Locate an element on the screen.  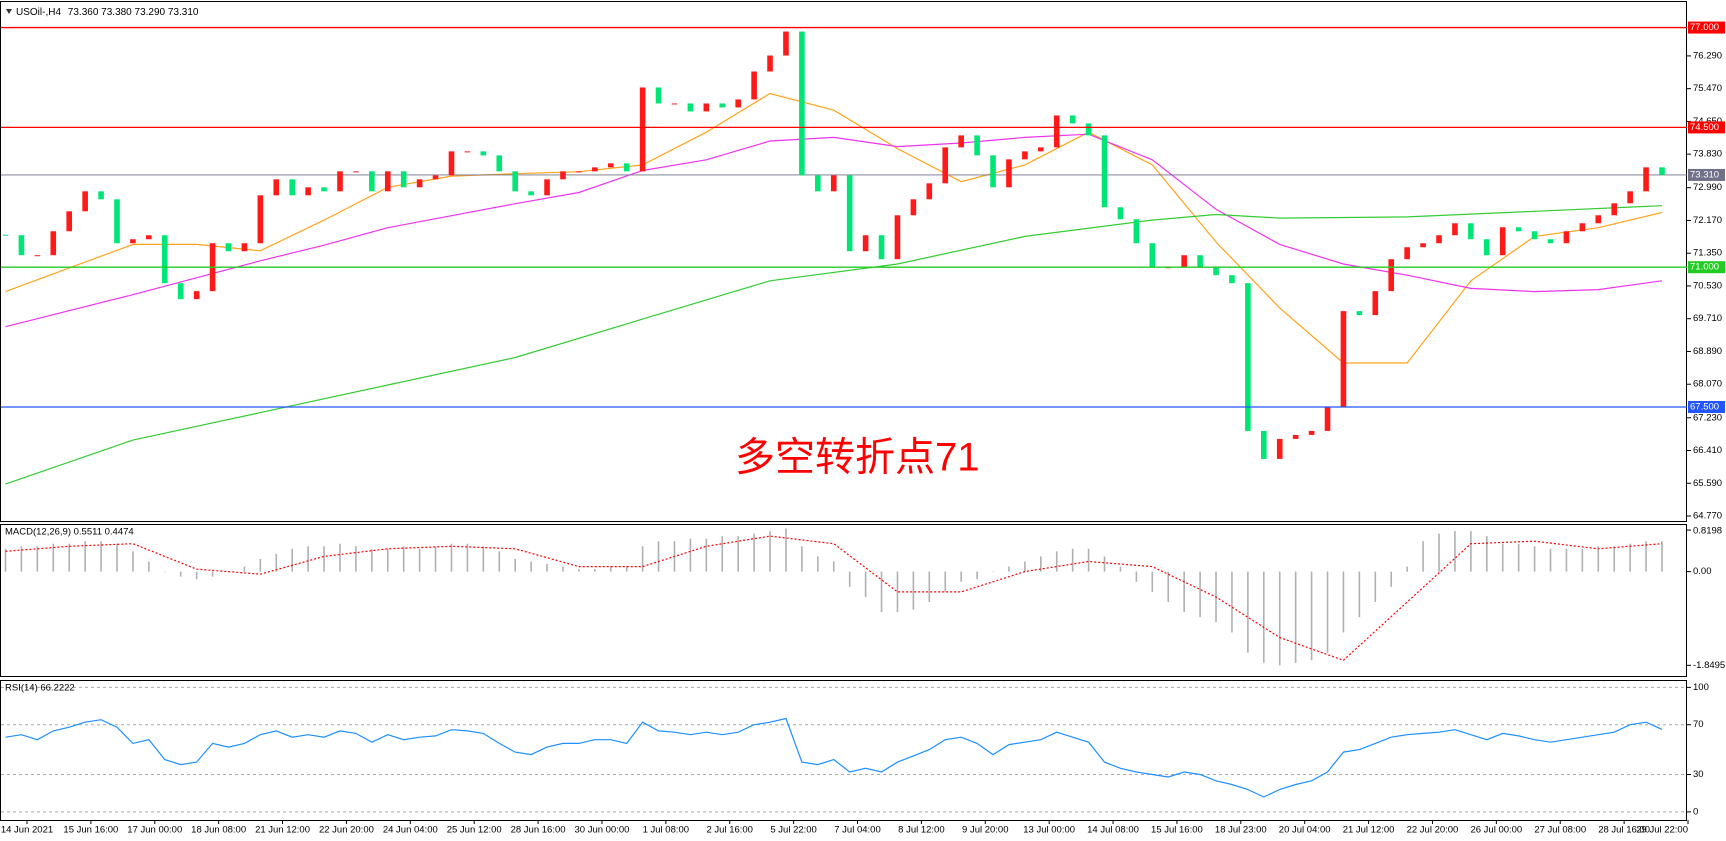
x-tick-label: 20 Jul 04:00 is located at coordinates (1305, 830).